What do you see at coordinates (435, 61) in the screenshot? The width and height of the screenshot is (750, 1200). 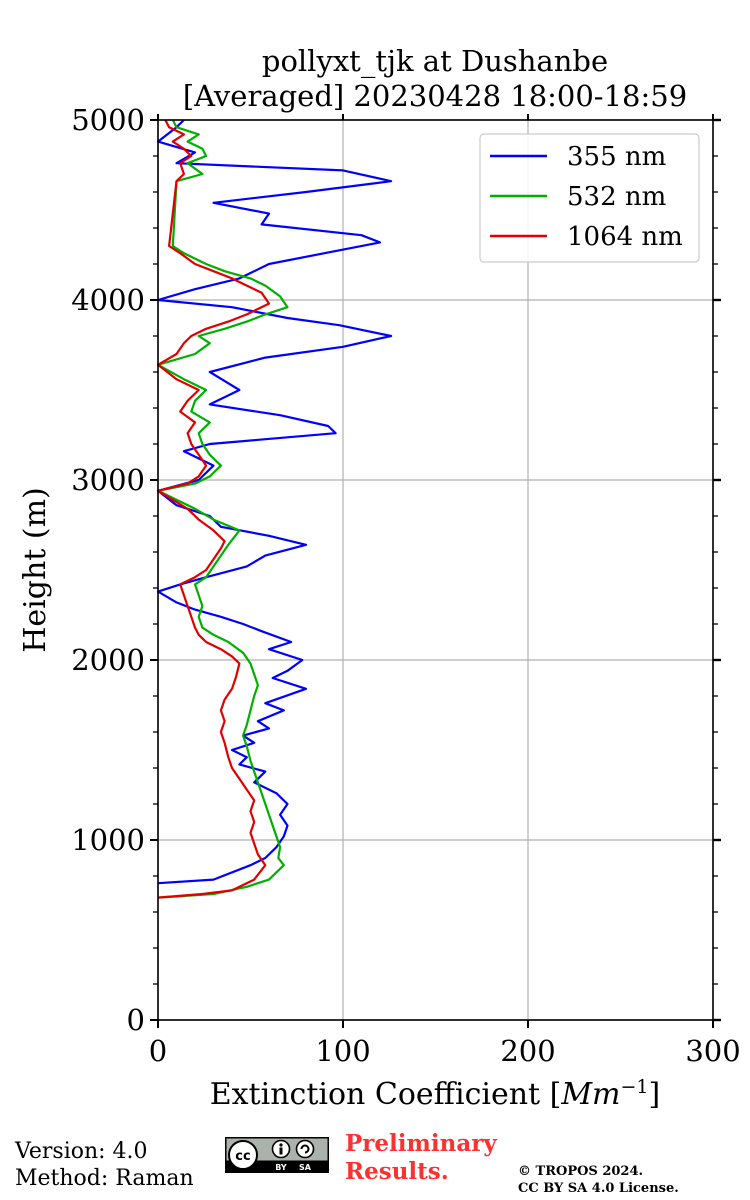 I see `chart-title-line1: pollyxt_tjk at Dushanbe` at bounding box center [435, 61].